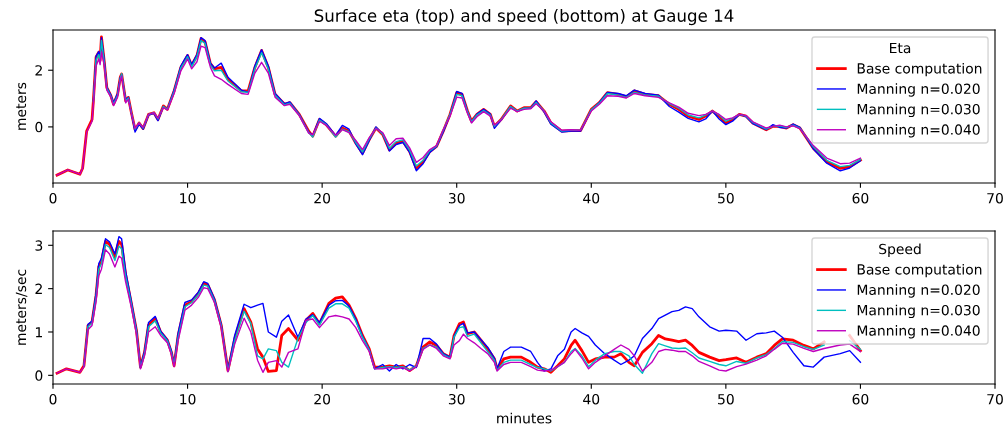 The height and width of the screenshot is (433, 1008). Describe the element at coordinates (39, 245) in the screenshot. I see `y-tick-label: 3` at that location.